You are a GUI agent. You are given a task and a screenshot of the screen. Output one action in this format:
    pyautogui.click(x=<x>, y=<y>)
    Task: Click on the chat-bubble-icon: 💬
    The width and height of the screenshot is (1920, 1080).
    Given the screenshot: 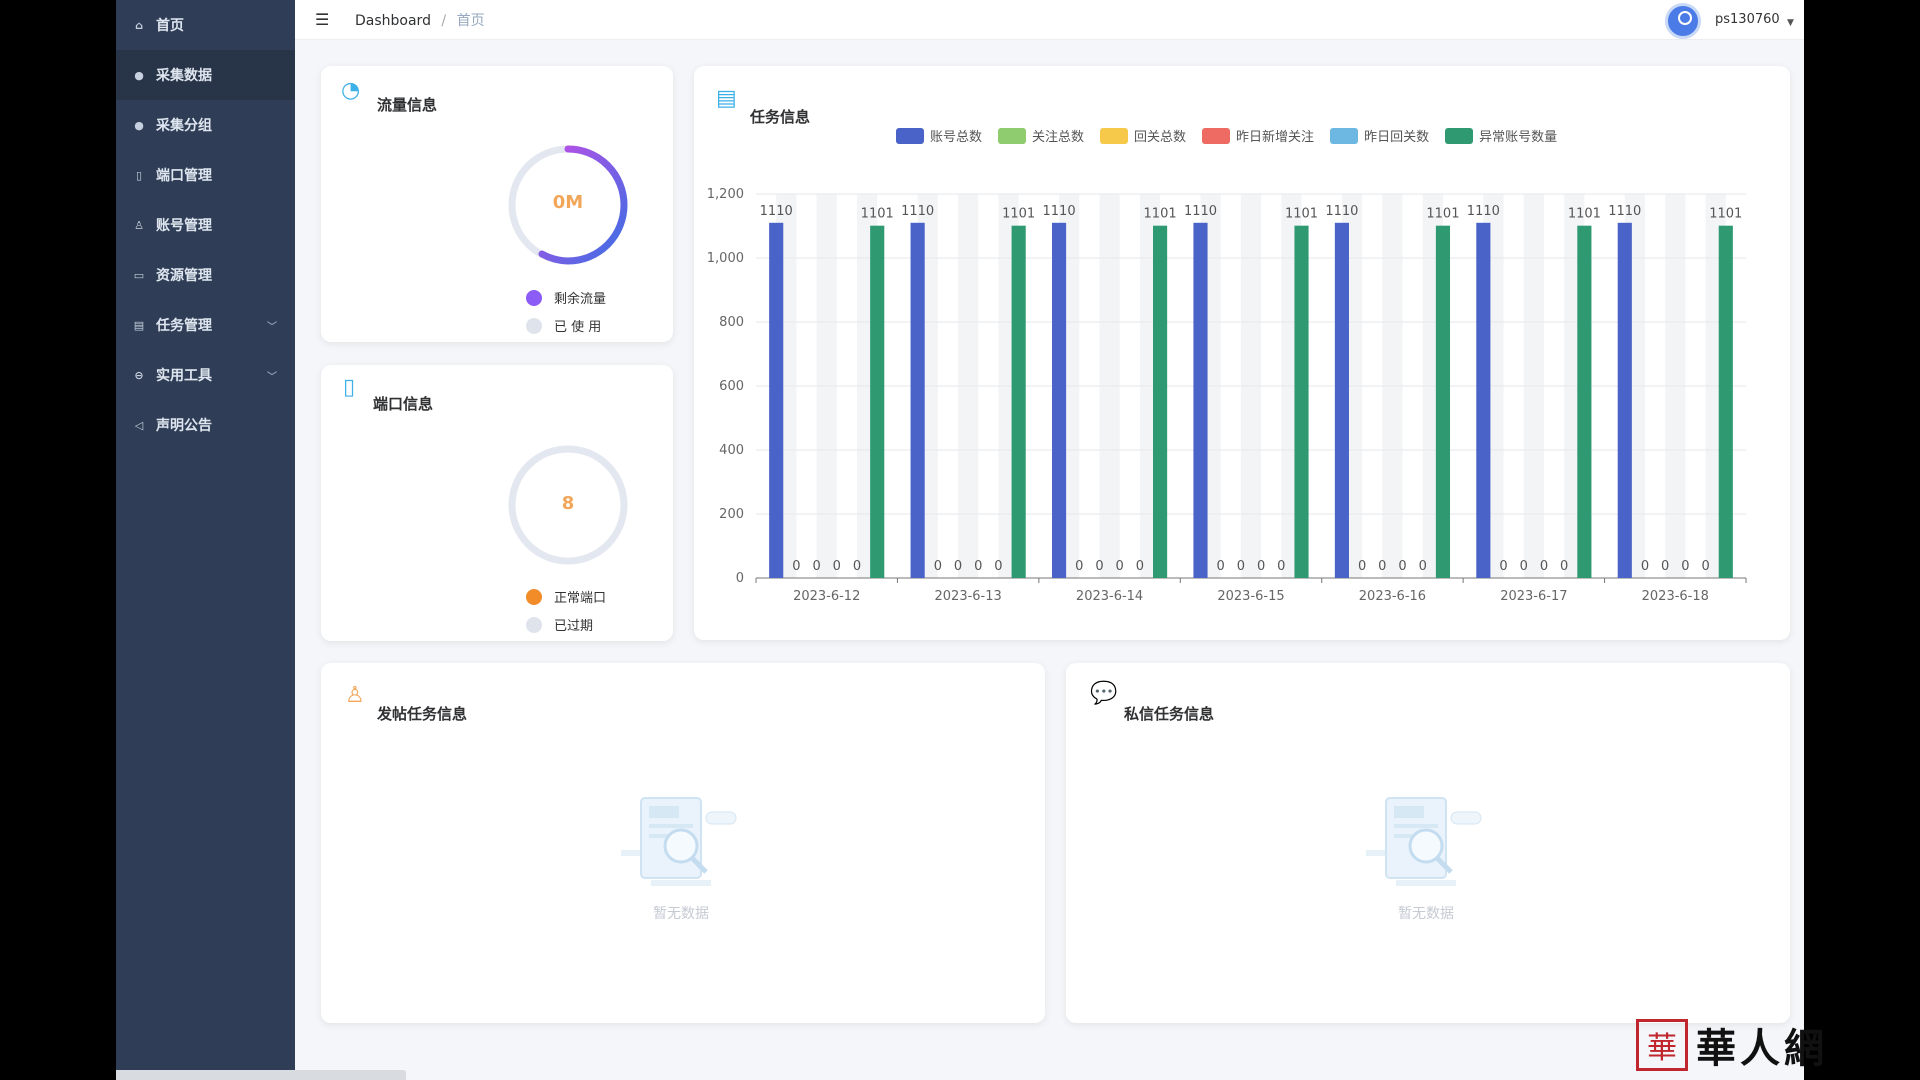 What is the action you would take?
    pyautogui.click(x=1104, y=693)
    